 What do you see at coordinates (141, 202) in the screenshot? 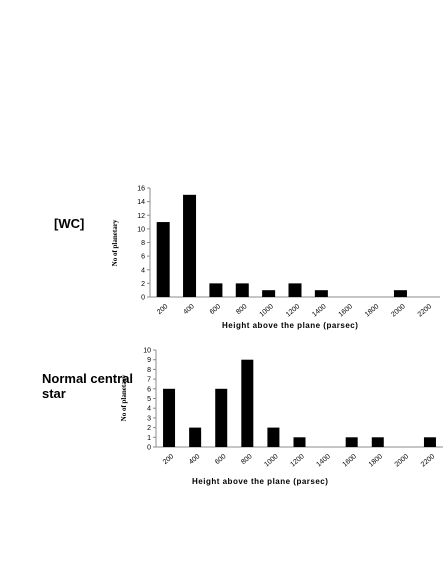
I see `wc-y-tick-label: 14` at bounding box center [141, 202].